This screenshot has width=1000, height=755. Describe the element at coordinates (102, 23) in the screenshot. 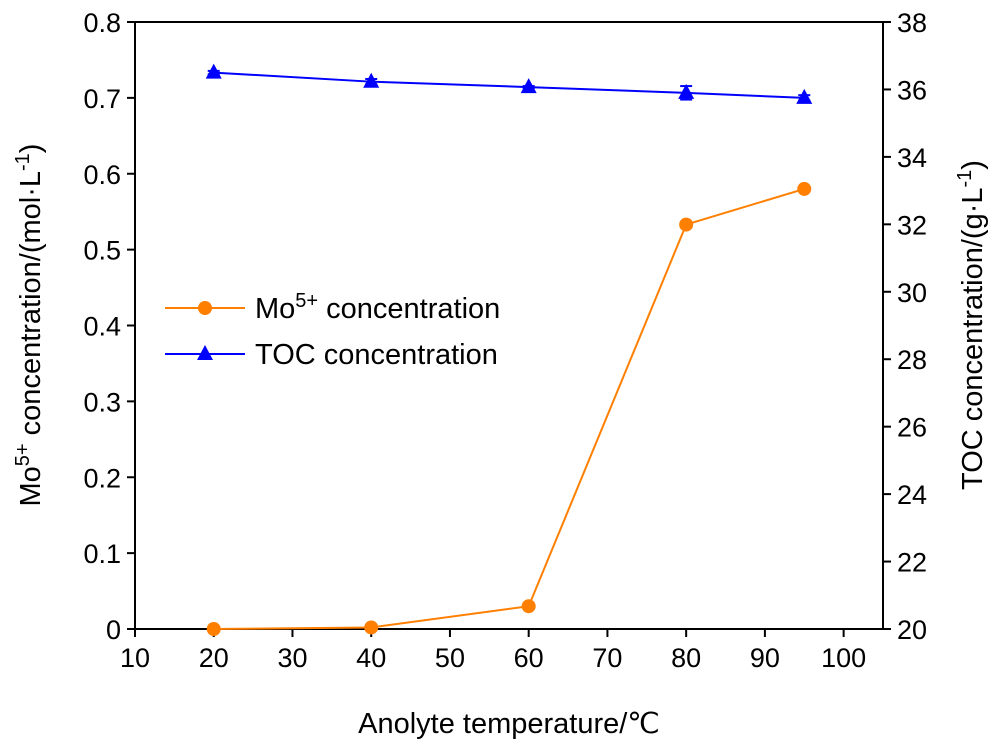

I see `left-y-tick-label: 0.8` at that location.